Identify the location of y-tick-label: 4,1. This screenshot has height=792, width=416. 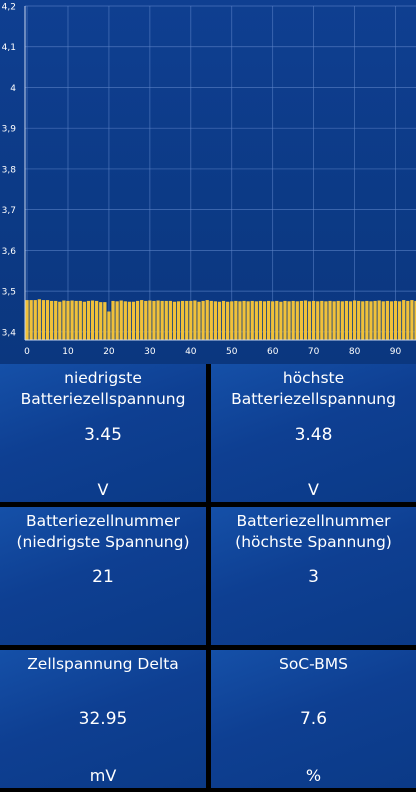
(9, 48).